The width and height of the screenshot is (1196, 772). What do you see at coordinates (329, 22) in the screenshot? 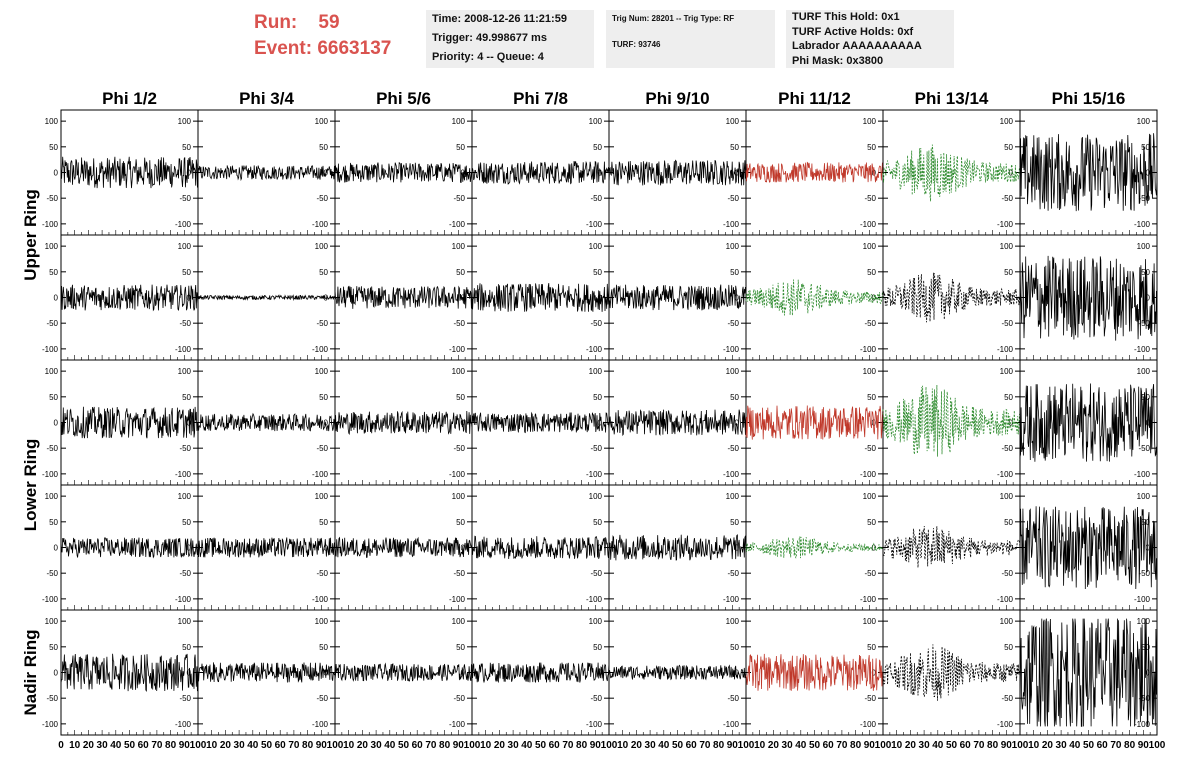
I see `run-value: 59` at bounding box center [329, 22].